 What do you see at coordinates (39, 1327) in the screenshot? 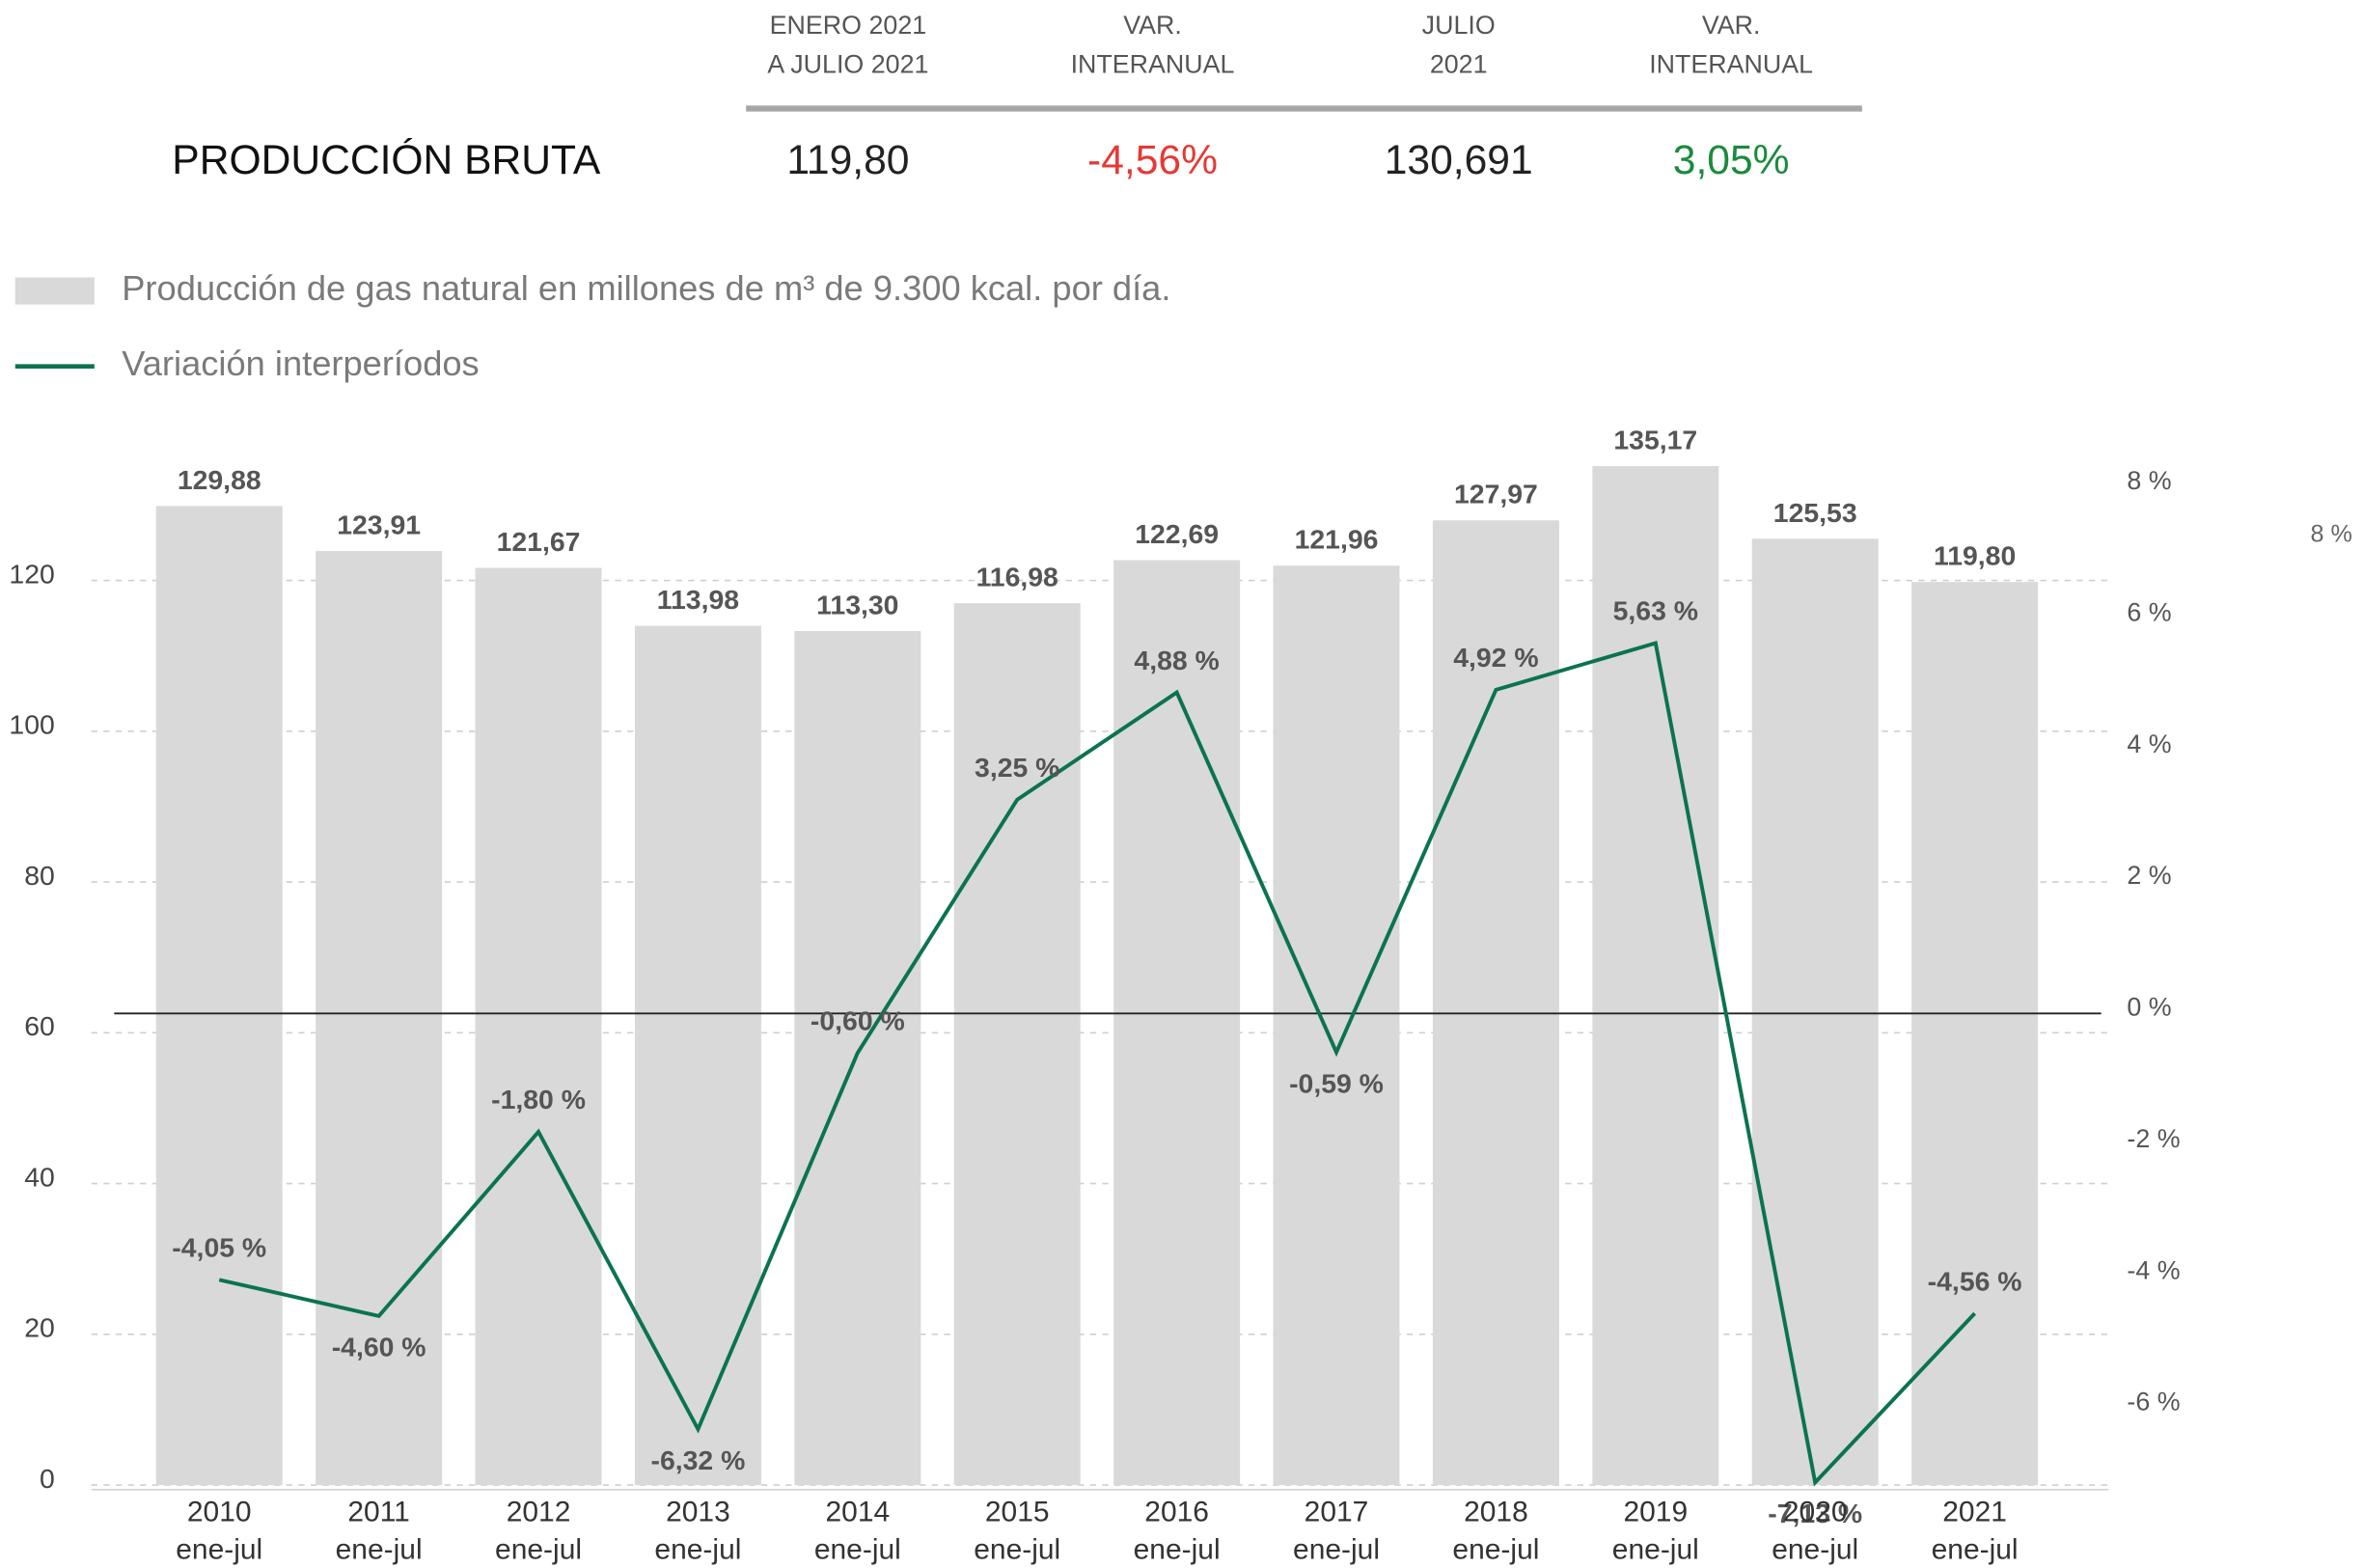
I see `y-tick-label: 20` at bounding box center [39, 1327].